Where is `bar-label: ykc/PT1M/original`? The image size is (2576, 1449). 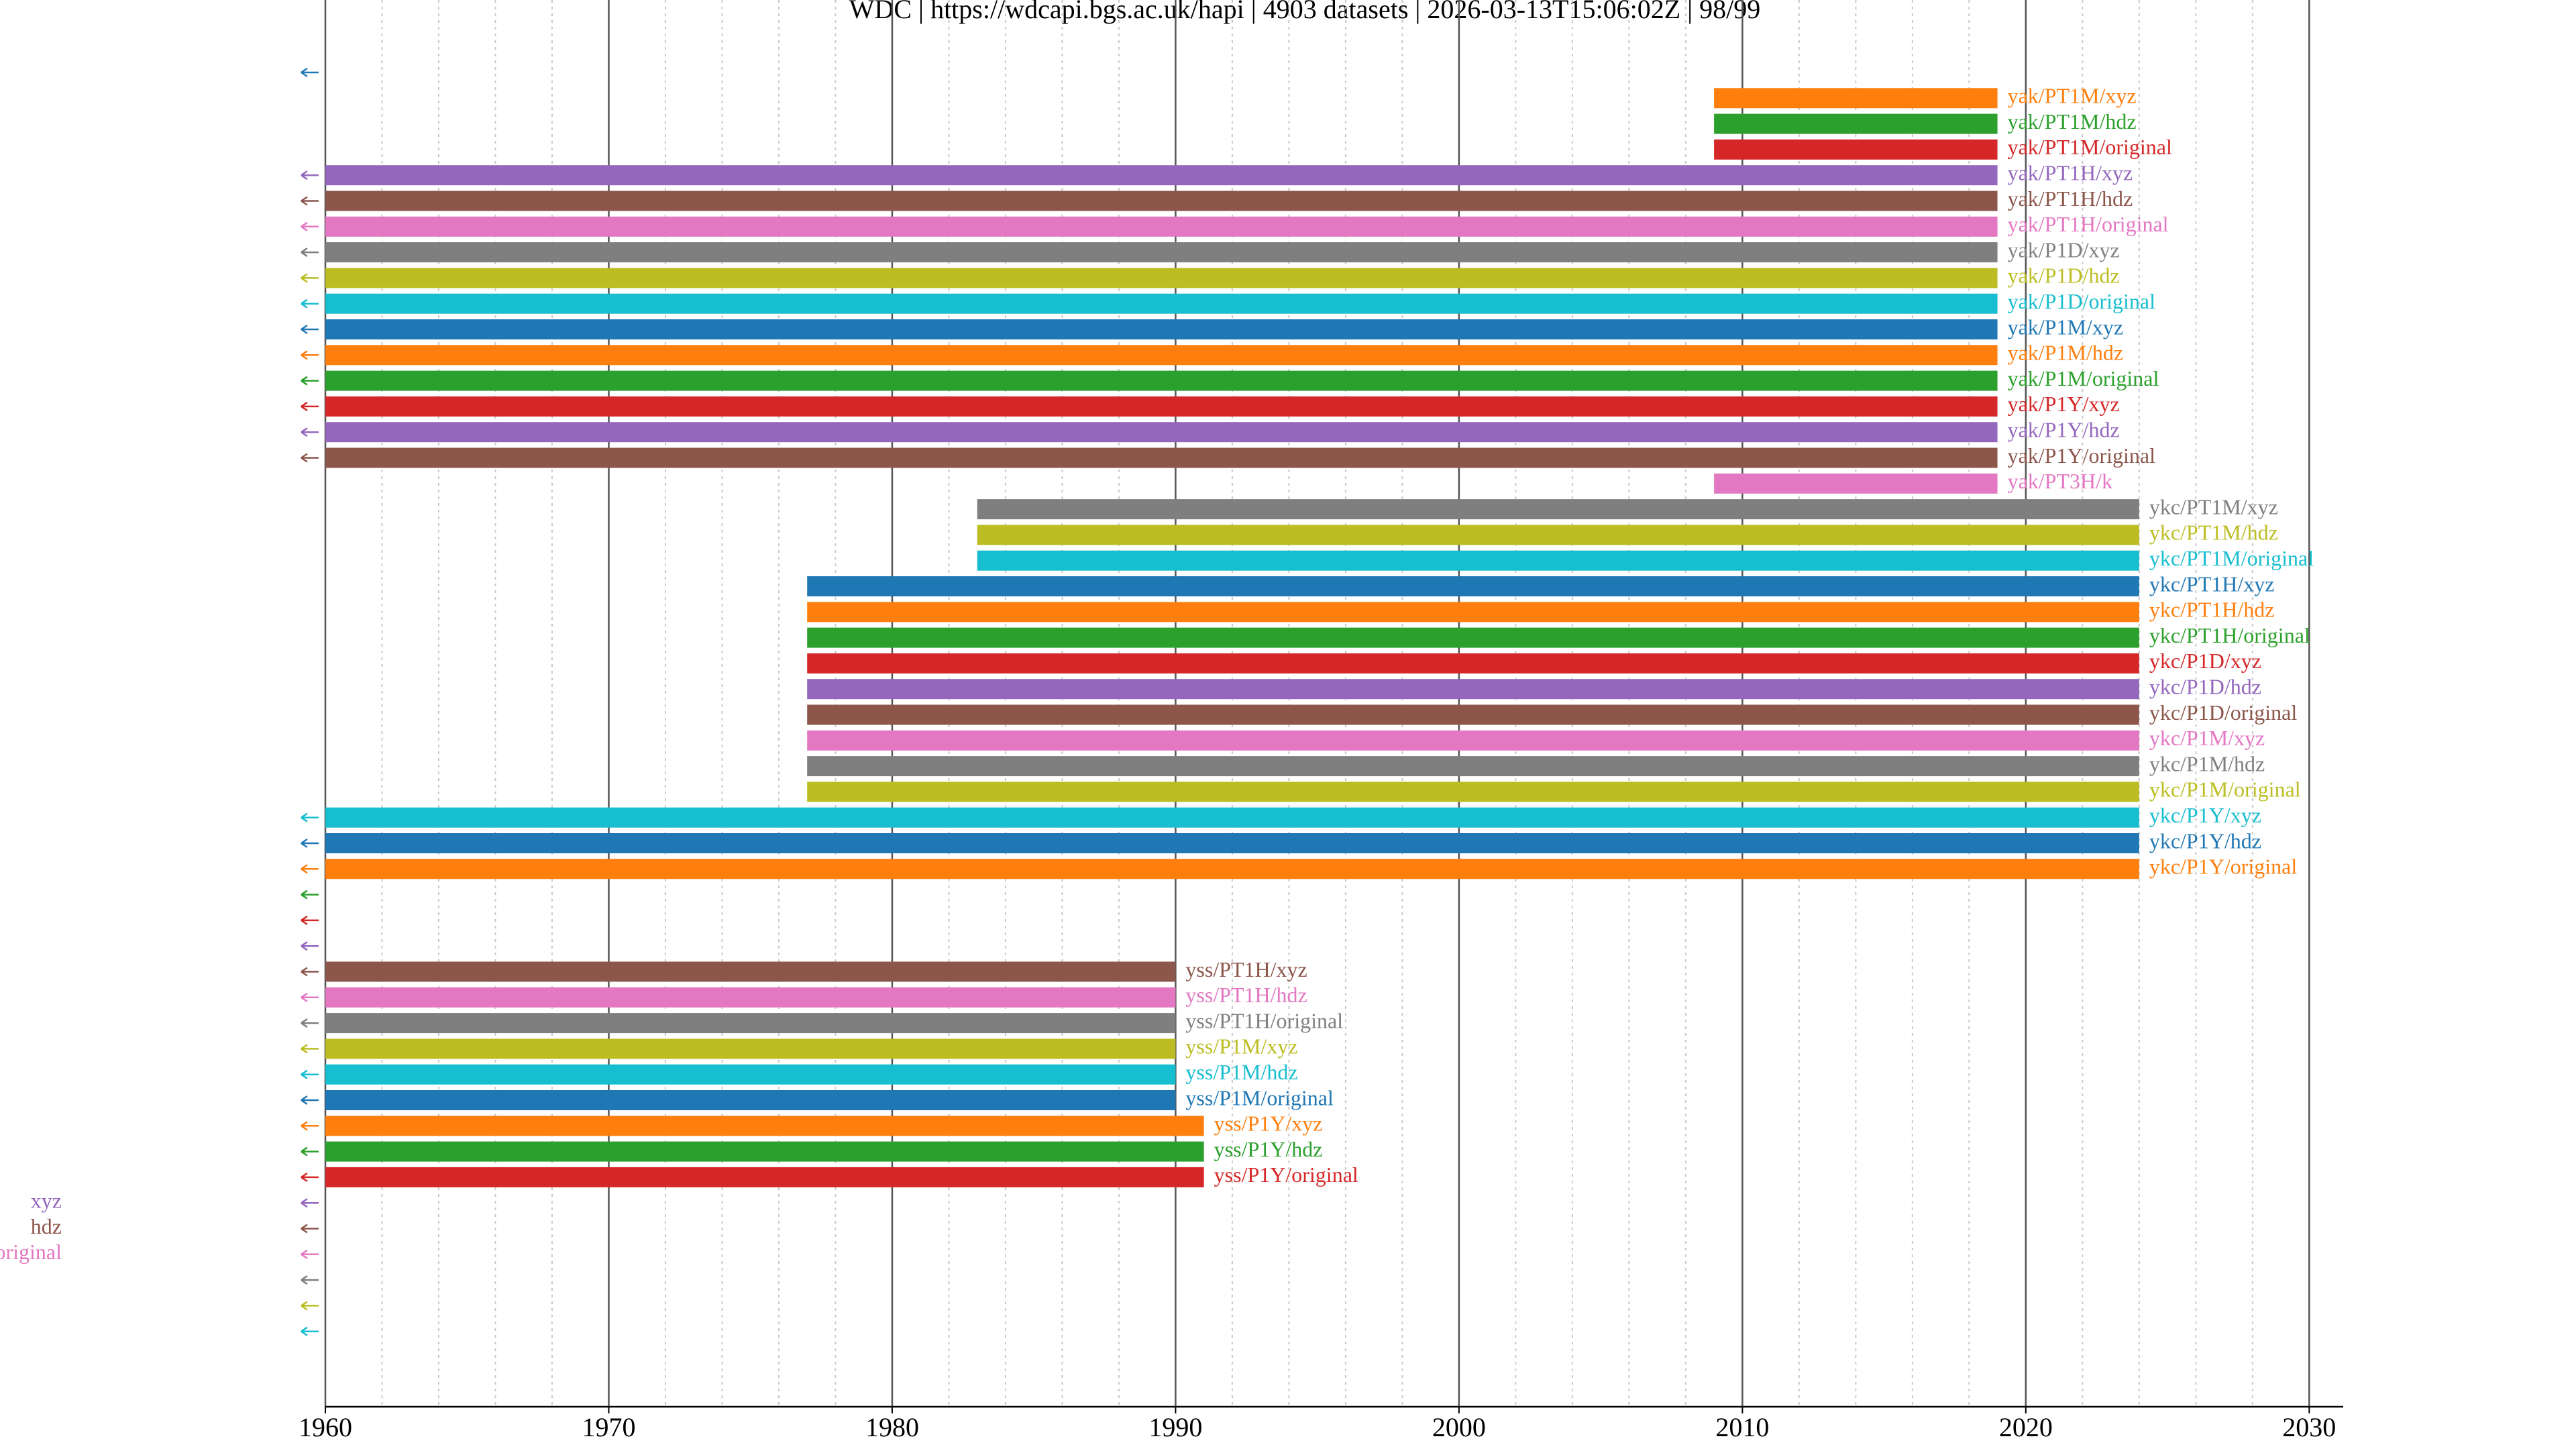
bar-label: ykc/PT1M/original is located at coordinates (2231, 558).